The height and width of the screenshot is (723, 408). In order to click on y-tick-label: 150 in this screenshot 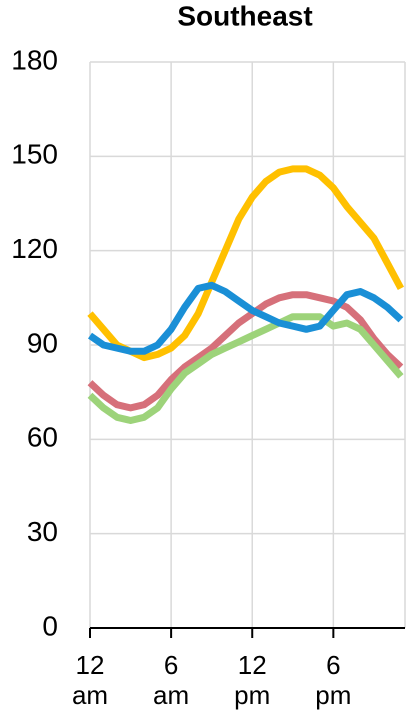, I will do `click(34, 154)`.